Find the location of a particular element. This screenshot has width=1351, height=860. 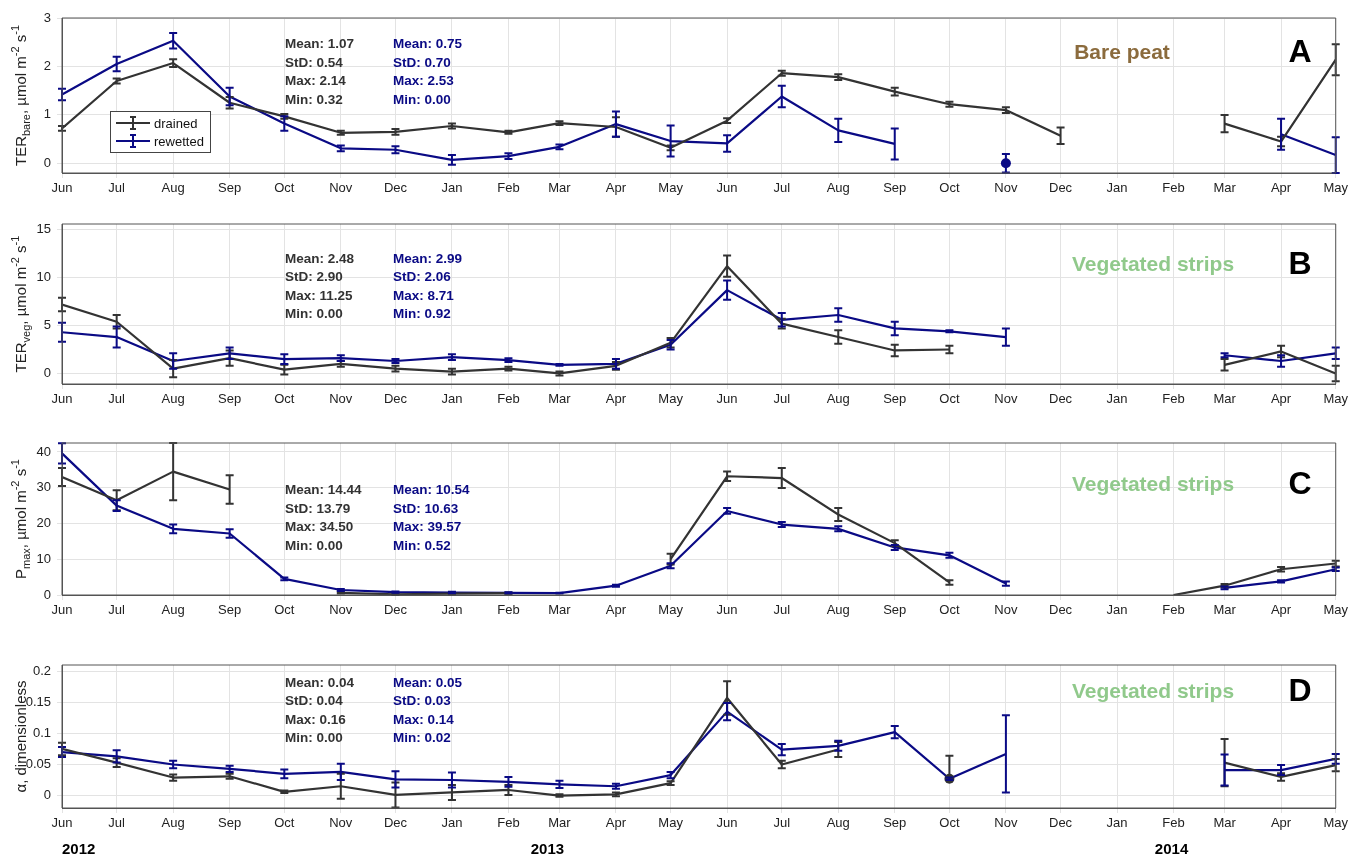

annotation: StD: 0.54 is located at coordinates (314, 62).